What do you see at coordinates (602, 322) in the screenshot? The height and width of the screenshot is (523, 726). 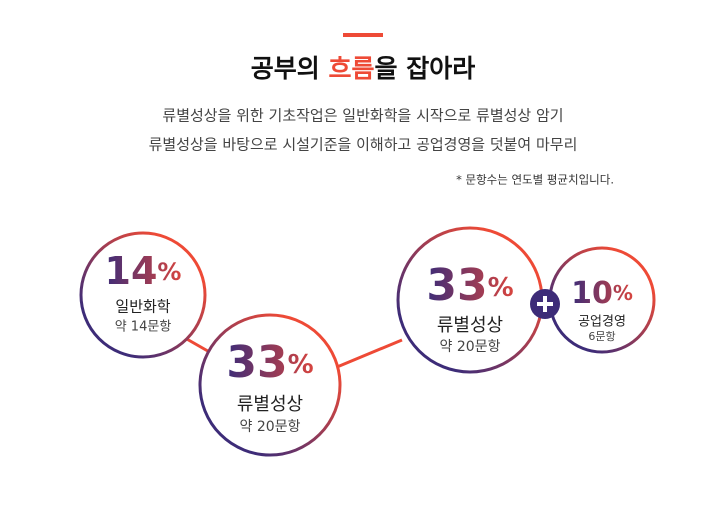 I see `step-label: 공업경영` at bounding box center [602, 322].